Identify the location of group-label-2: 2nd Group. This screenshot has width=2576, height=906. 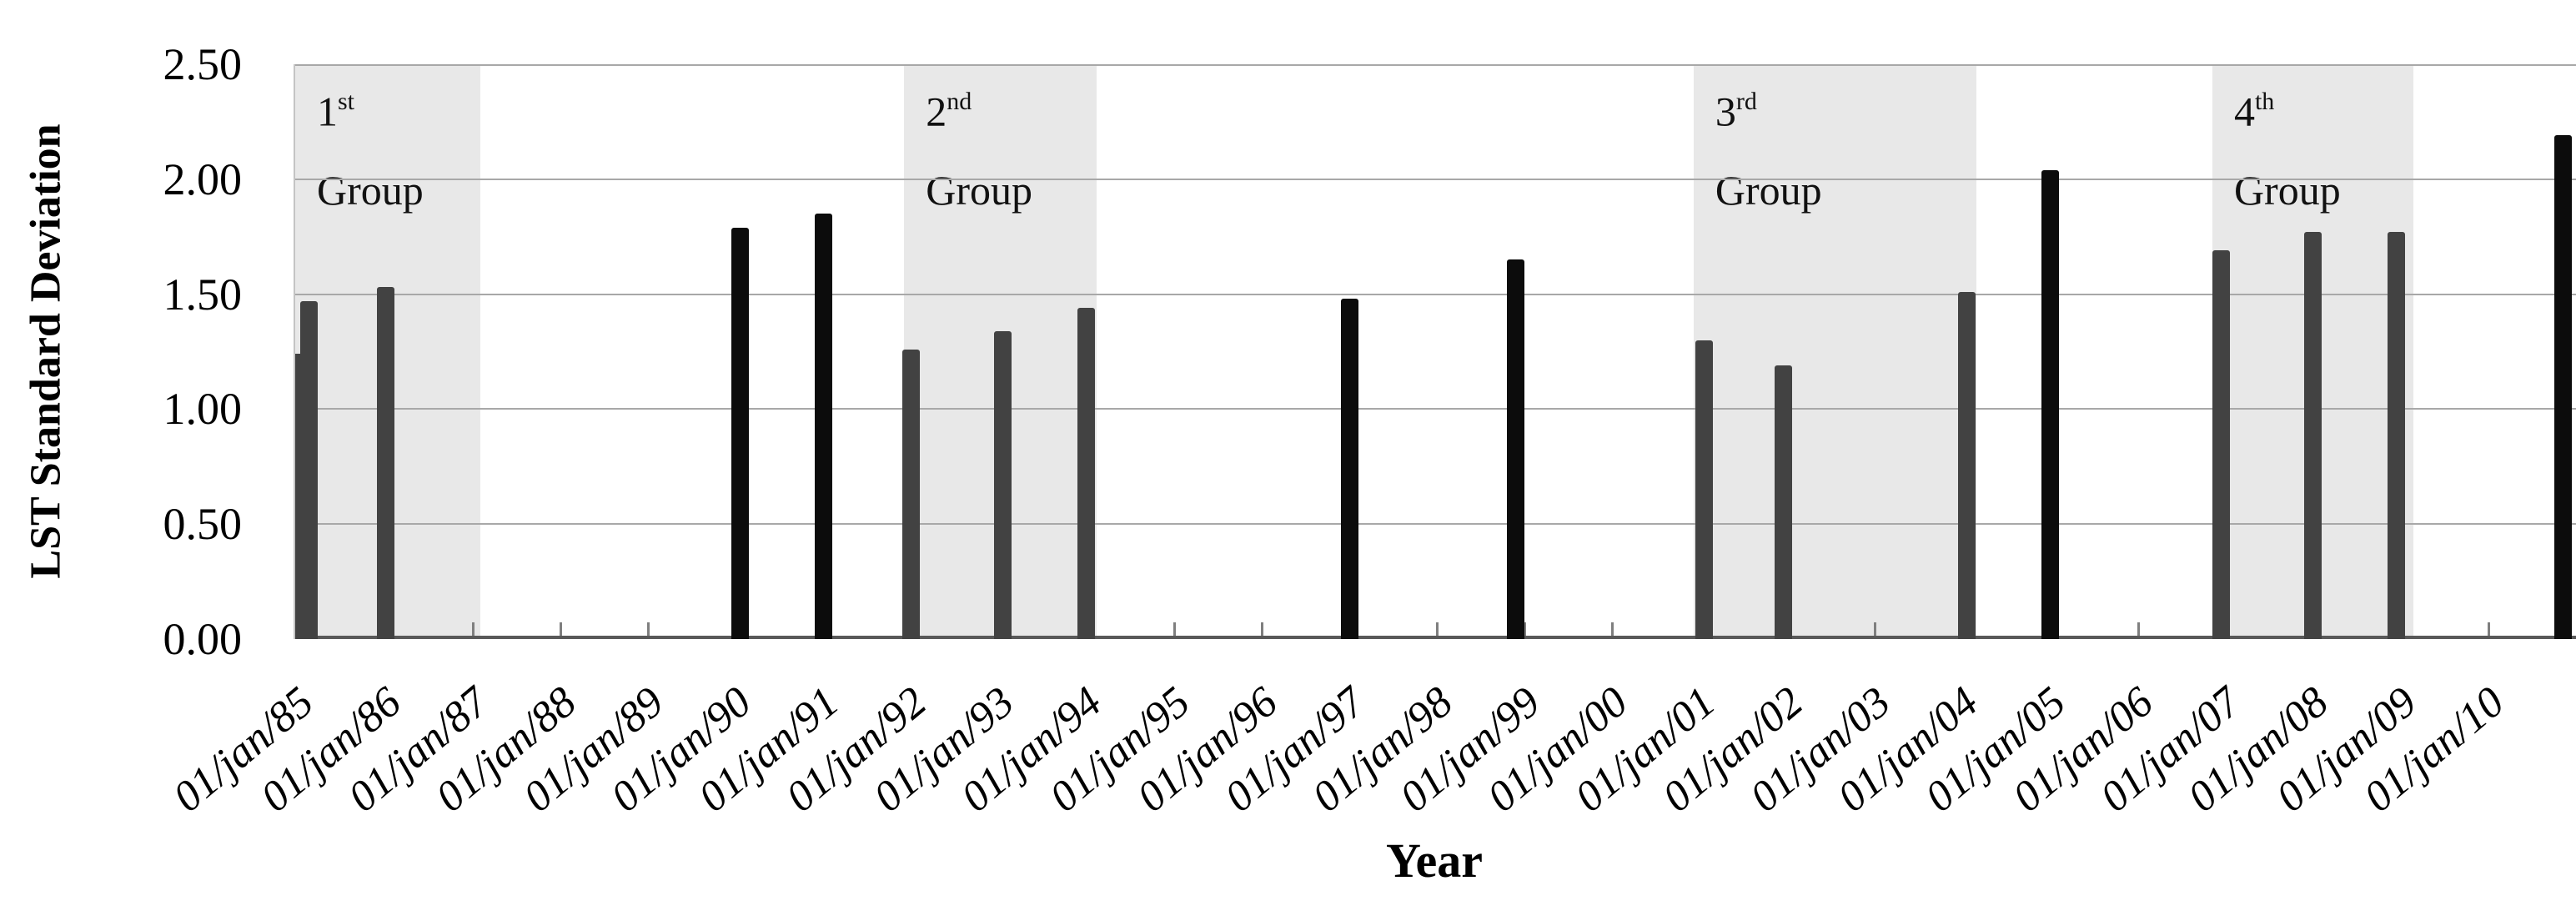
(979, 147).